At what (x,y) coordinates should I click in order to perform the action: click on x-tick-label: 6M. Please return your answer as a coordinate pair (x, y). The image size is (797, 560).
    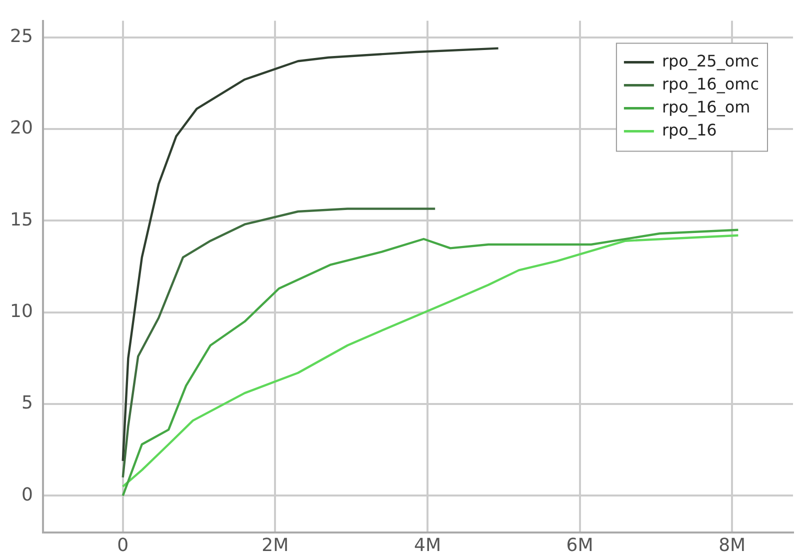
    Looking at the image, I should click on (580, 545).